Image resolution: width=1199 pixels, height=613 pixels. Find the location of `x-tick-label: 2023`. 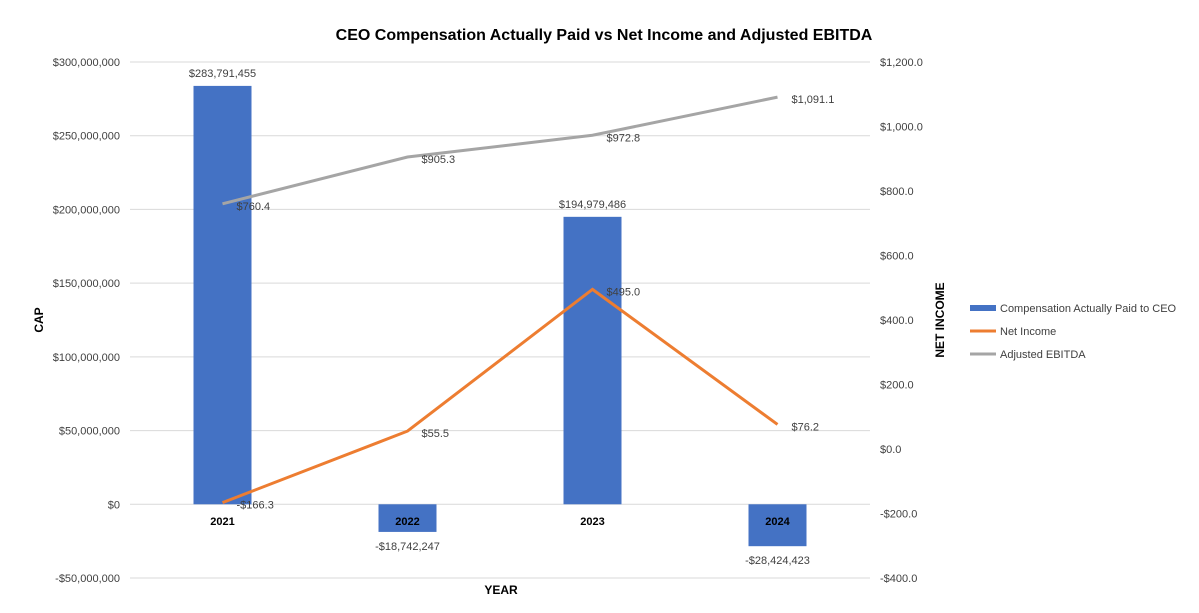

x-tick-label: 2023 is located at coordinates (592, 522).